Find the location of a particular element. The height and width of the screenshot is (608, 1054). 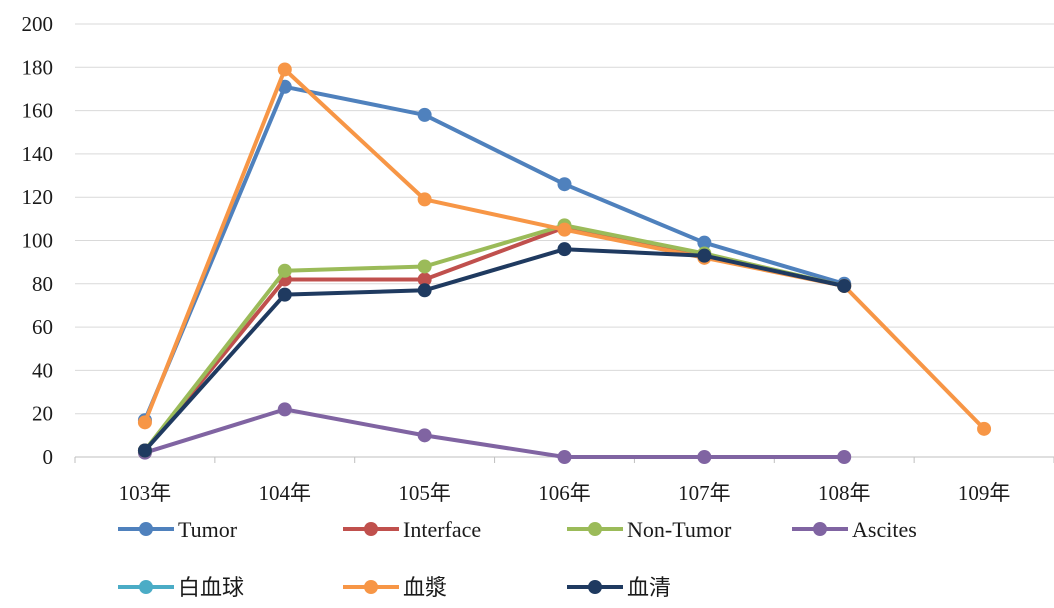

legend-item: Tumor is located at coordinates (178, 529).